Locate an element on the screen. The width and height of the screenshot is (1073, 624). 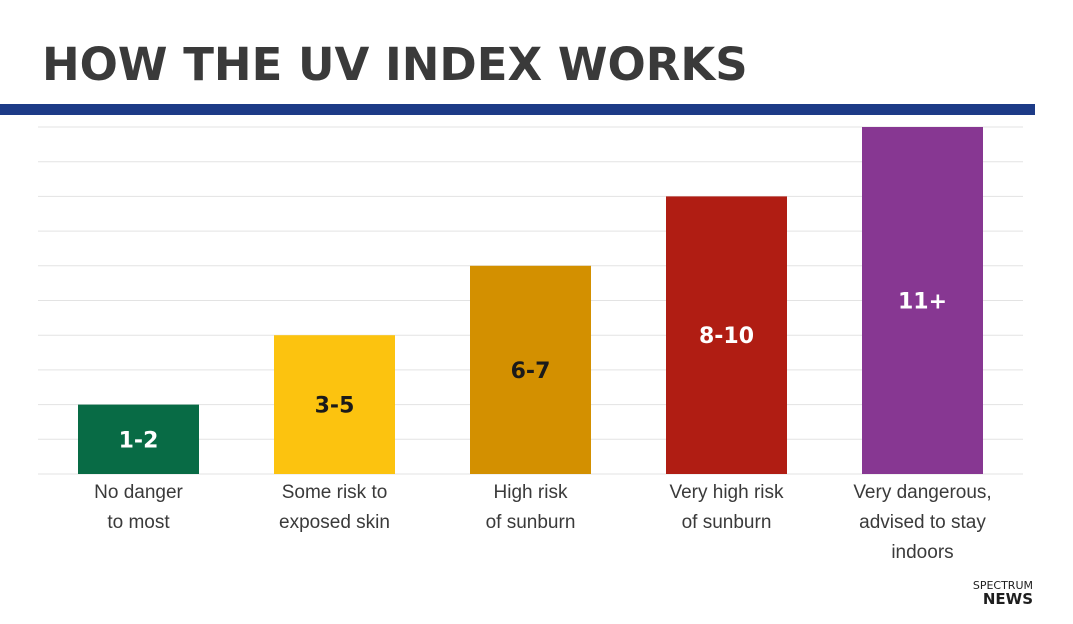
spectrum-news-logo: SPECTRUM NEWS is located at coordinates (1003, 593).